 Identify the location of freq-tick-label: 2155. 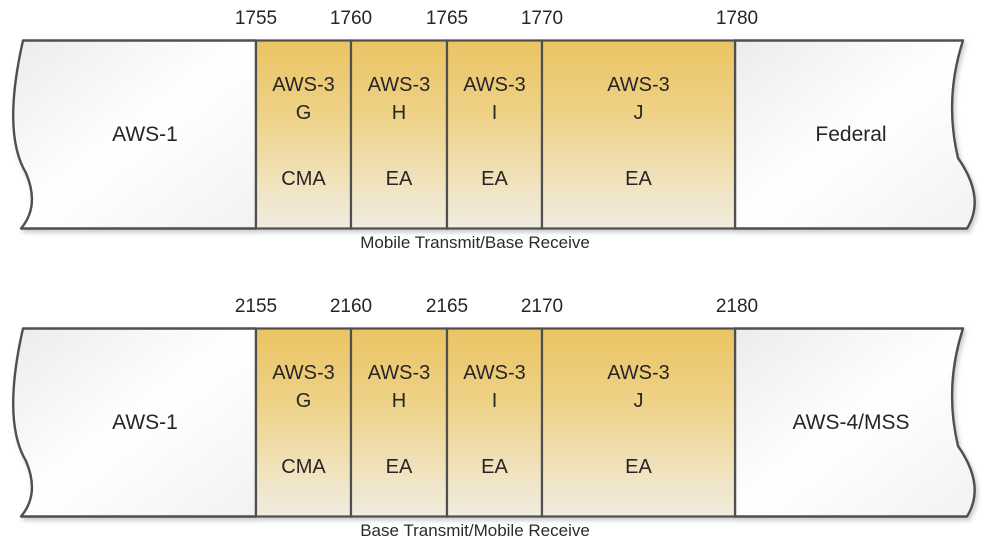
(256, 306).